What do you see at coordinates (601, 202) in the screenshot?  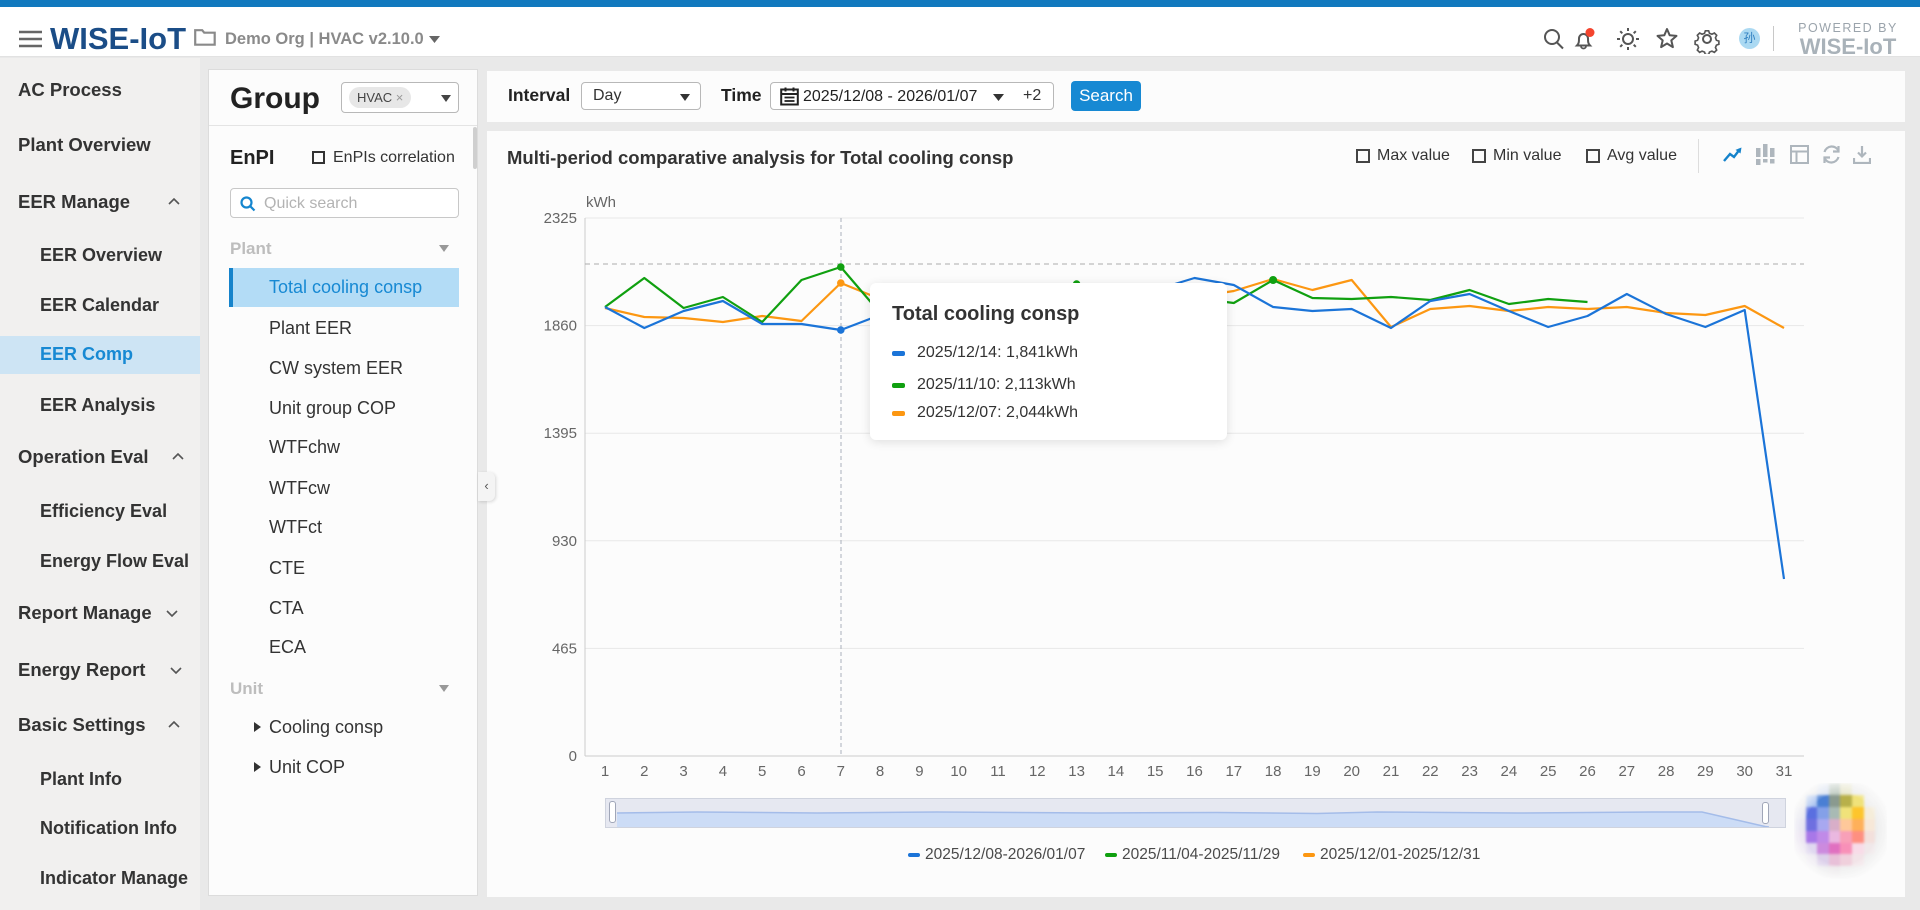 I see `svg-text: kWh` at bounding box center [601, 202].